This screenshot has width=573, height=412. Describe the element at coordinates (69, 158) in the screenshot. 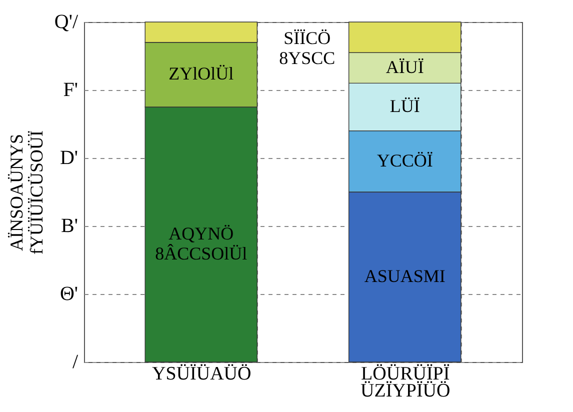

I see `text: D'` at that location.